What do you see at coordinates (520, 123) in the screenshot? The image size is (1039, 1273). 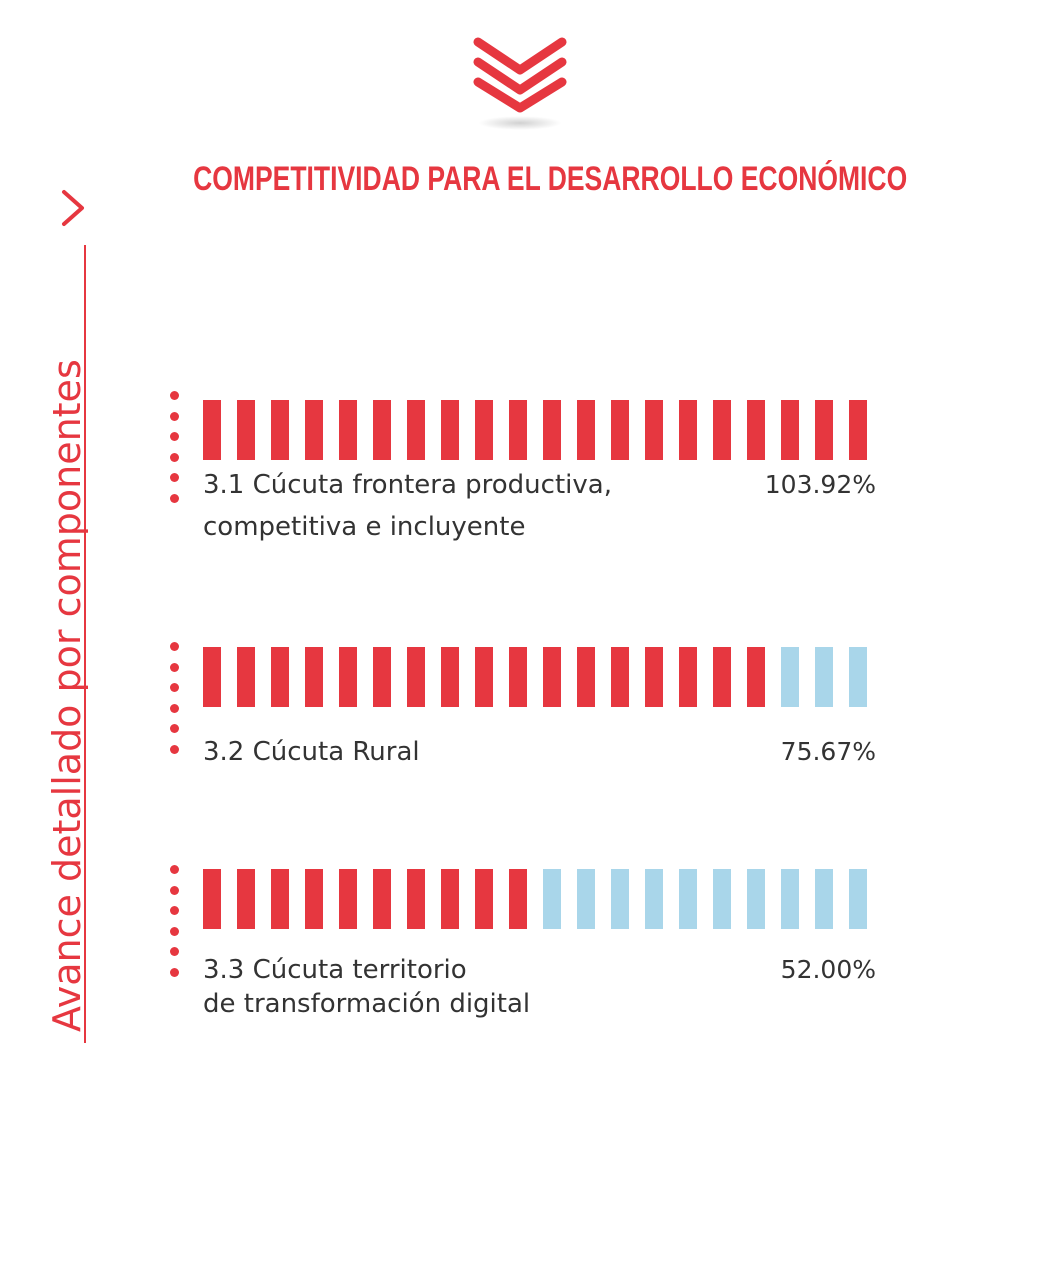 I see `chevrons-shadow` at bounding box center [520, 123].